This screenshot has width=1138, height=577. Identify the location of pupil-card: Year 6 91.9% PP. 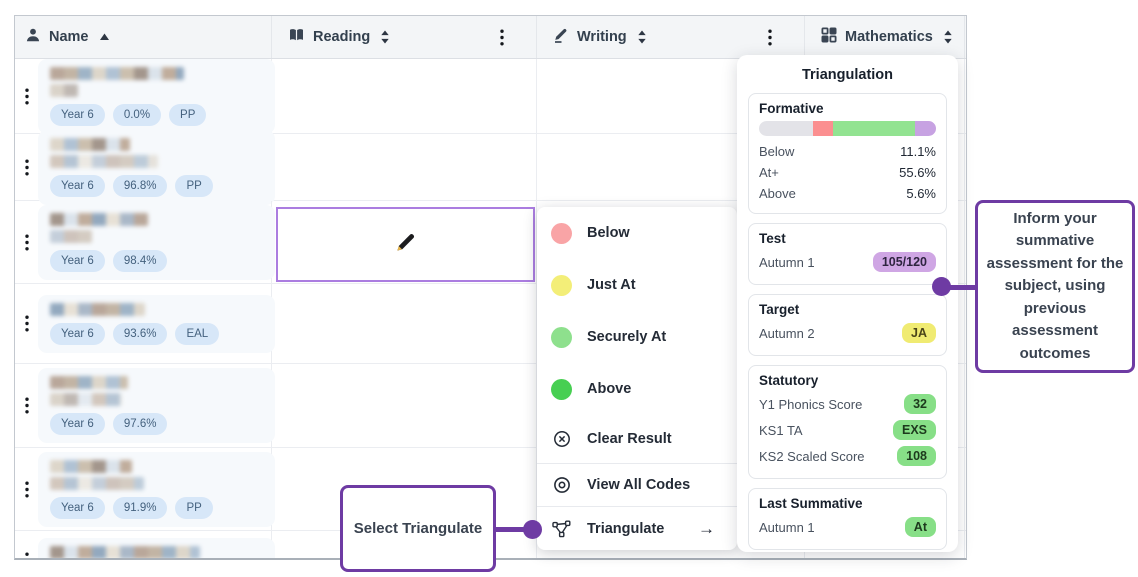
(156, 489).